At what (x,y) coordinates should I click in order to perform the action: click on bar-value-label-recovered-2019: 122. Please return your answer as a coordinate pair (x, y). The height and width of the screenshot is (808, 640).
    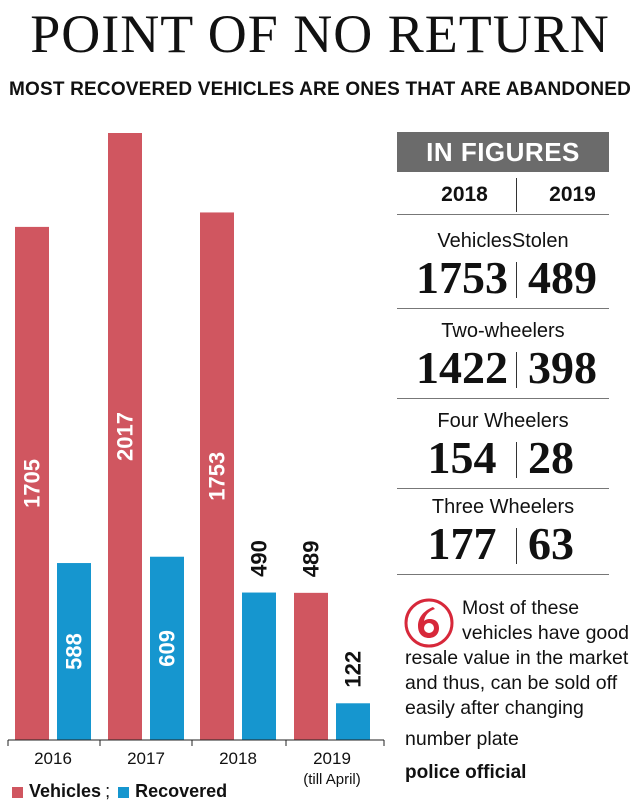
    Looking at the image, I should click on (353, 669).